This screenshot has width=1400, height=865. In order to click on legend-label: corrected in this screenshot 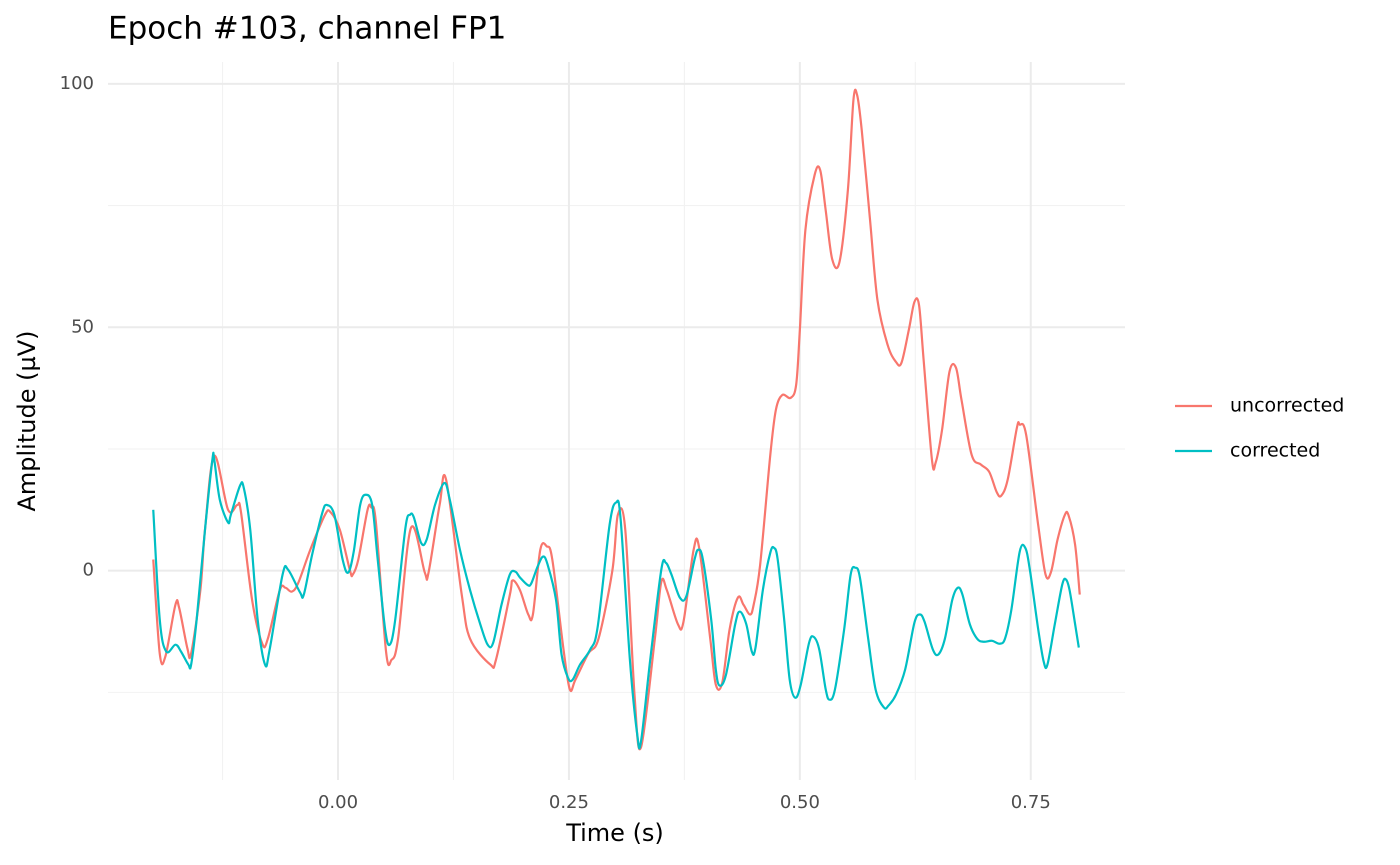, I will do `click(1275, 451)`.